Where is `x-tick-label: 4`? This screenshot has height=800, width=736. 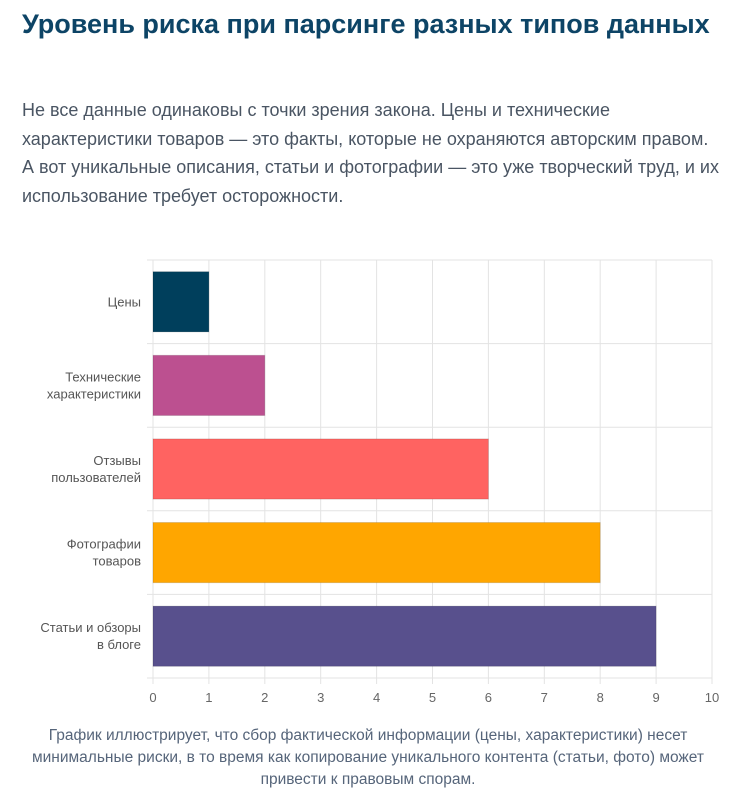
x-tick-label: 4 is located at coordinates (376, 697).